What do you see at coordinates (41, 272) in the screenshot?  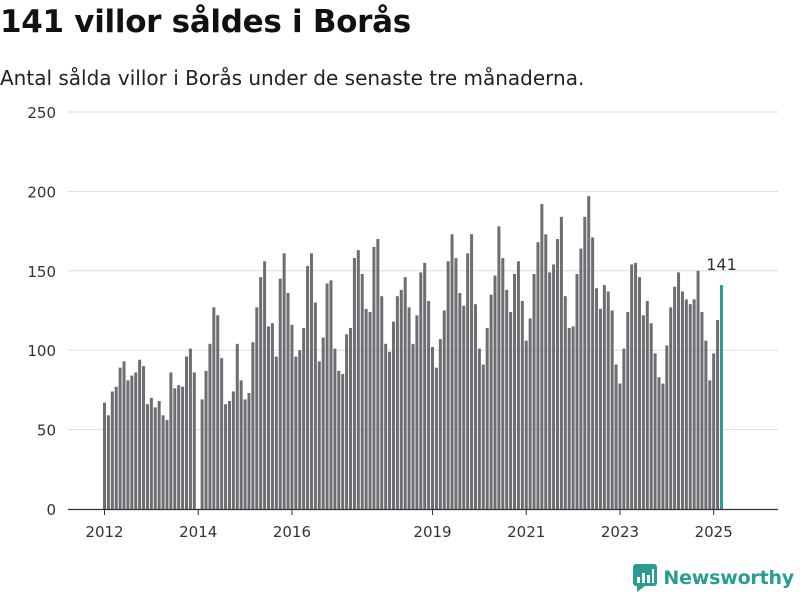 I see `y-tick-label: 150` at bounding box center [41, 272].